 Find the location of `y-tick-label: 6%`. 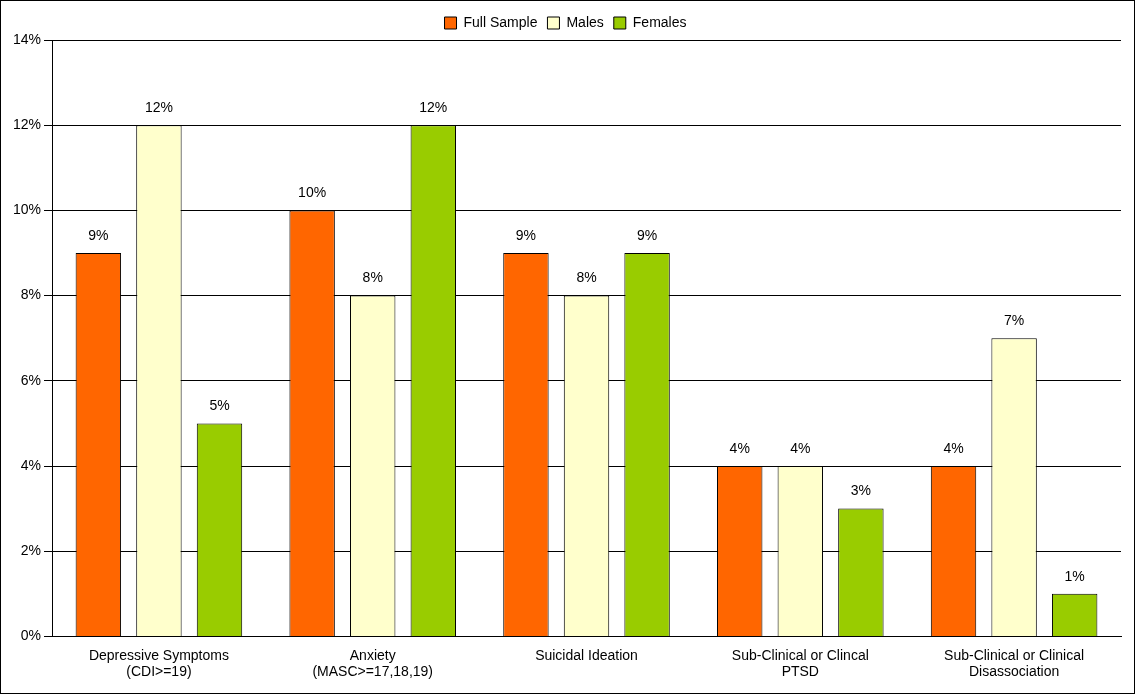

y-tick-label: 6% is located at coordinates (31, 379).